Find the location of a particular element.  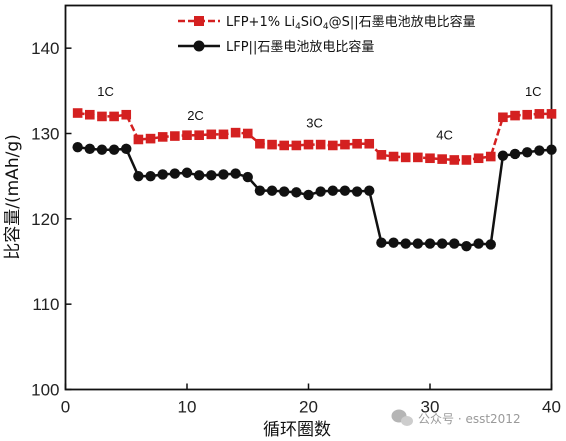

wechat-icon is located at coordinates (402, 417).